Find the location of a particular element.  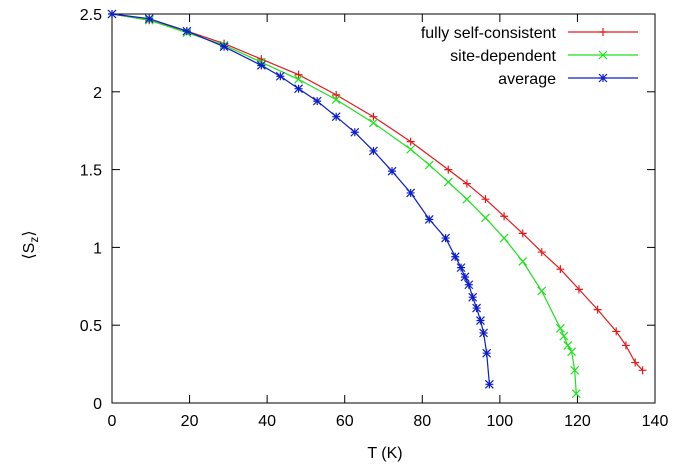

x-axis-label: T (K) is located at coordinates (384, 453).